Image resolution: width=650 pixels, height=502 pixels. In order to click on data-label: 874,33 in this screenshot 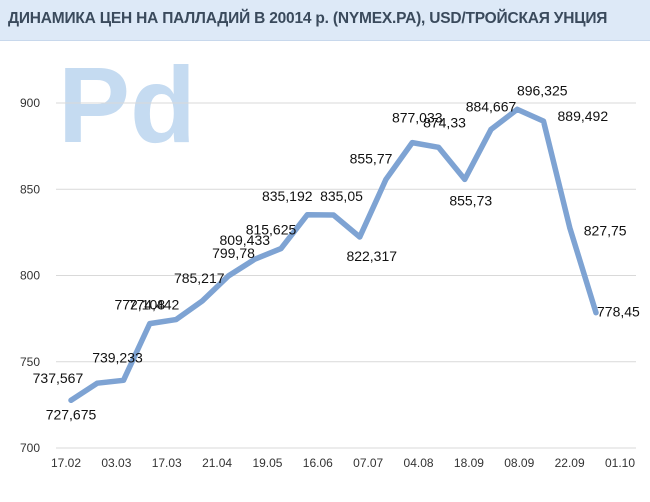, I will do `click(444, 122)`.